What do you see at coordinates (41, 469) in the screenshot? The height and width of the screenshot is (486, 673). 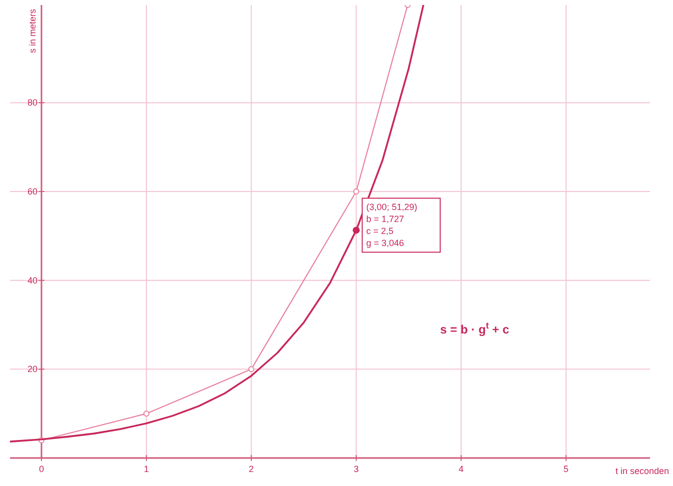 I see `x-tick-label: 0` at bounding box center [41, 469].